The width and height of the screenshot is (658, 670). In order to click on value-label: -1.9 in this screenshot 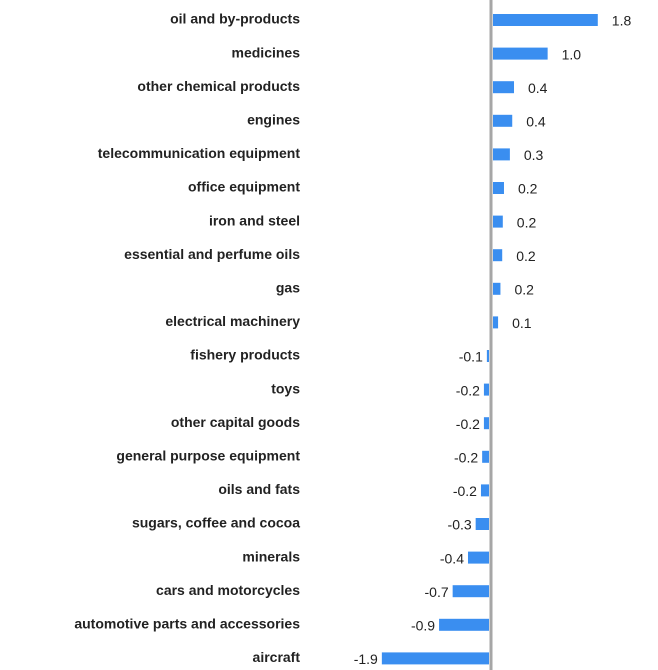, I will do `click(366, 659)`.